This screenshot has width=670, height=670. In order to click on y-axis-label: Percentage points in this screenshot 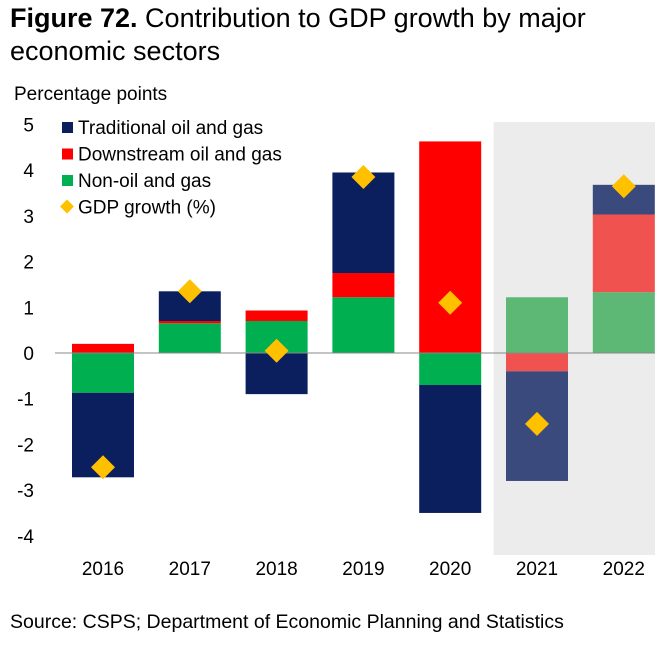, I will do `click(91, 94)`.